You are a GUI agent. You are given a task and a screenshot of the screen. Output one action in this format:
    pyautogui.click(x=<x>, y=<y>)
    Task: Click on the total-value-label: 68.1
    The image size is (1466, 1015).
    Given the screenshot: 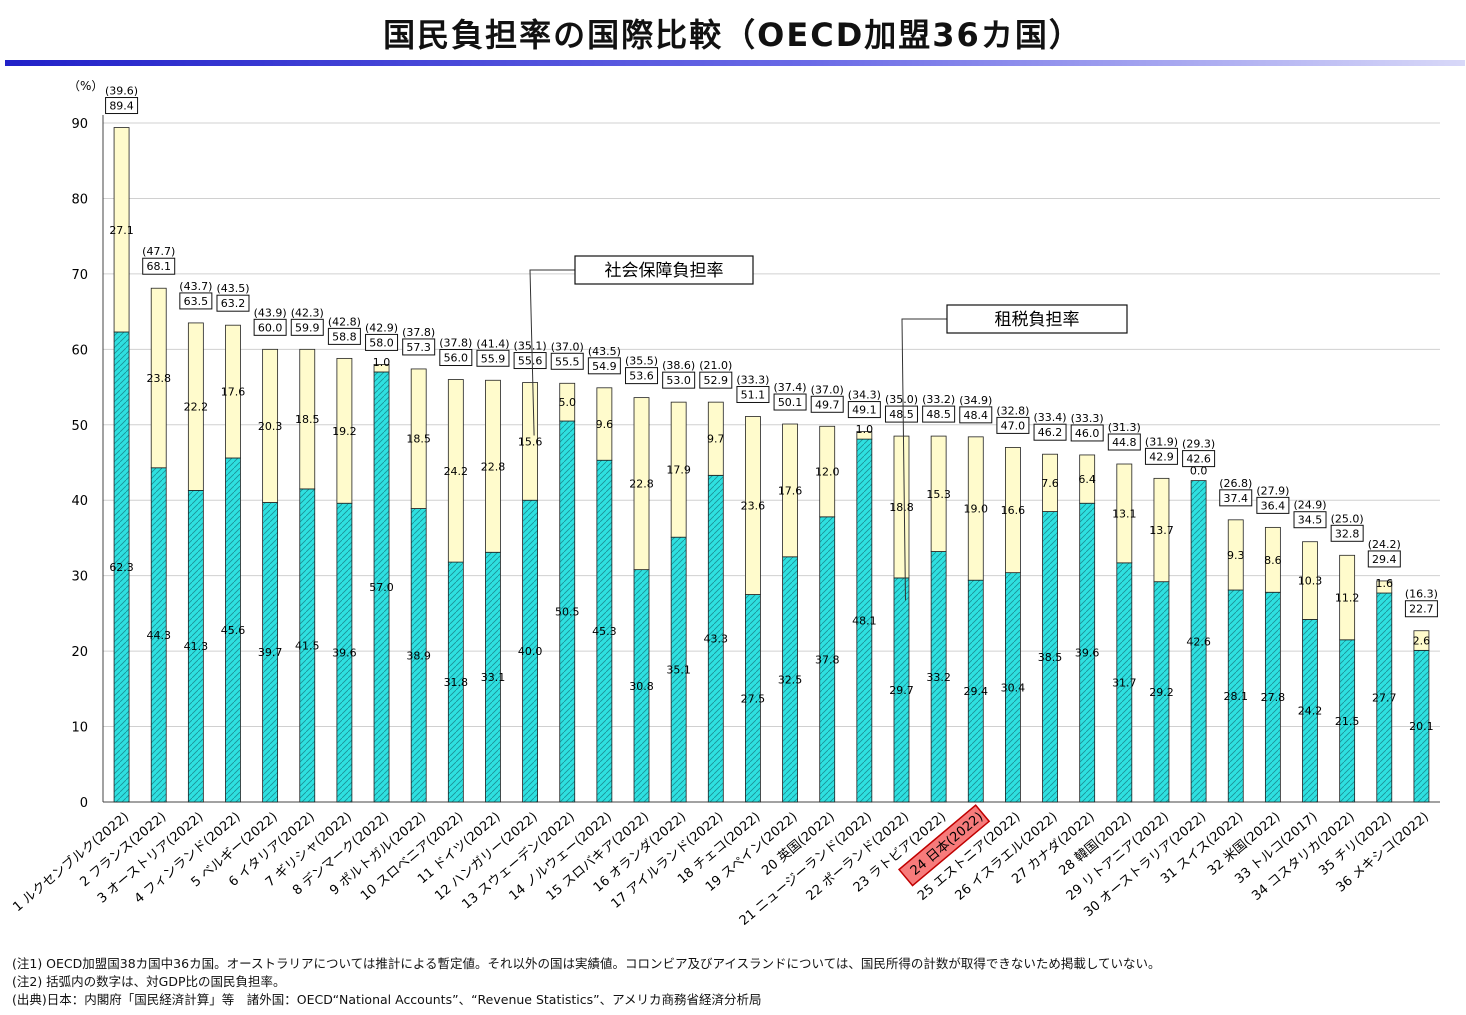 What is the action you would take?
    pyautogui.click(x=158, y=266)
    